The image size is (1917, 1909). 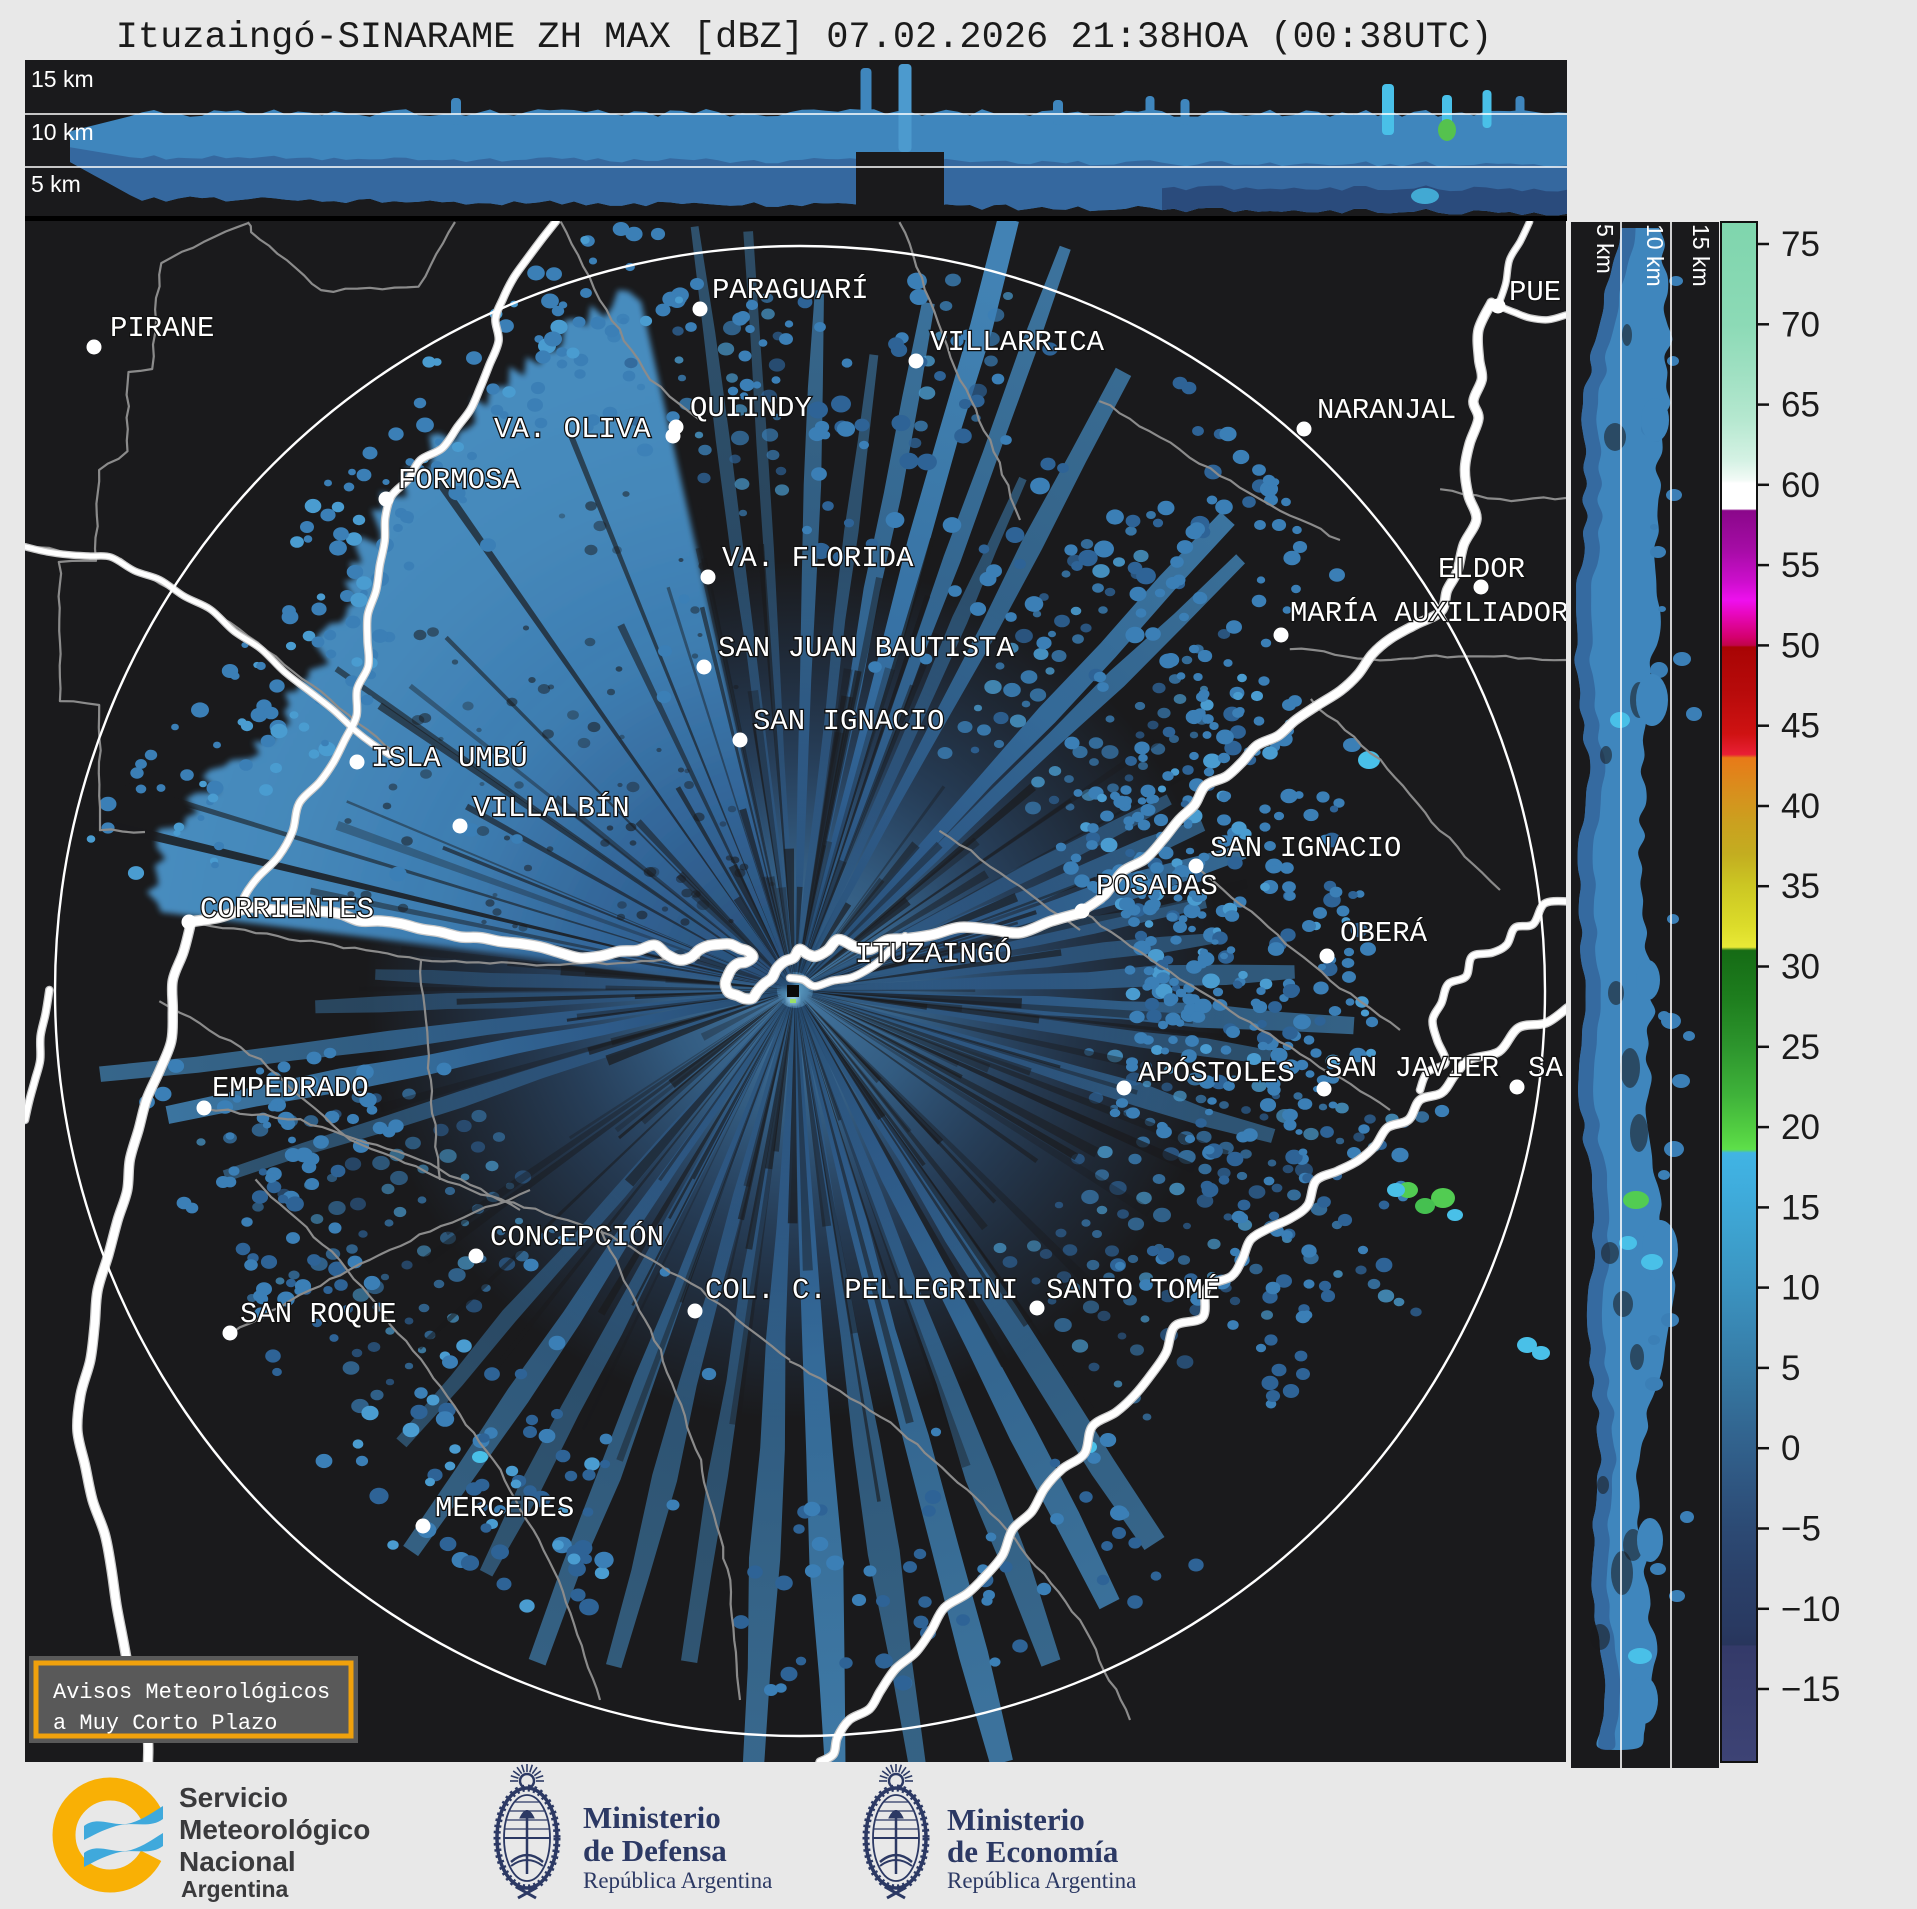 I want to click on svg-text: FORMOSA, so click(x=459, y=480).